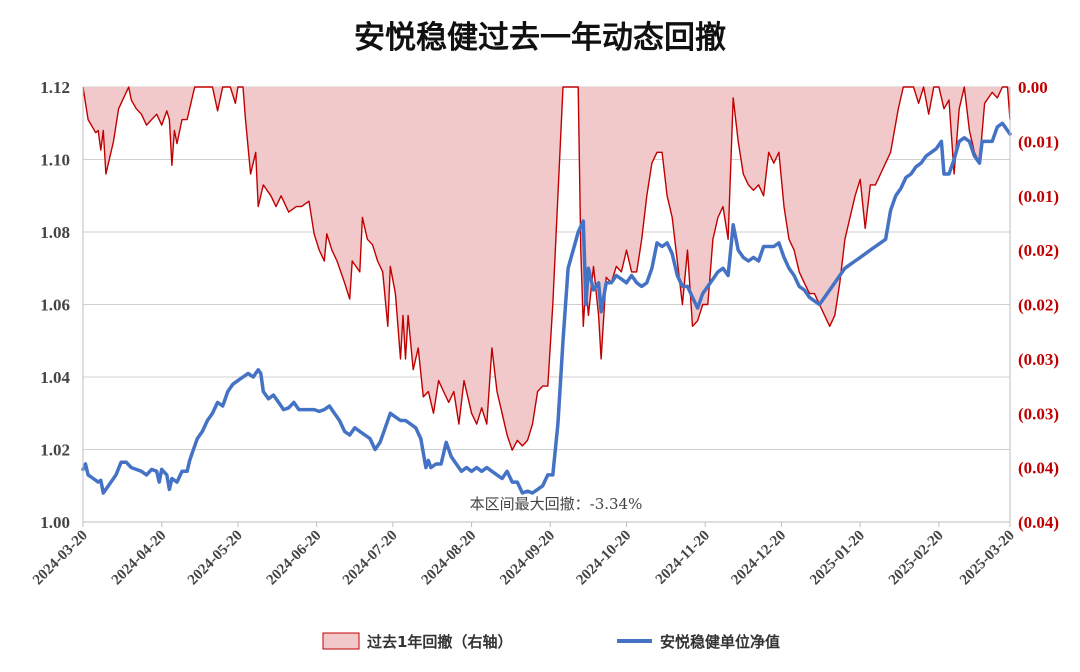 The image size is (1080, 672). Describe the element at coordinates (55, 522) in the screenshot. I see `left-tick-label: 1.00` at that location.